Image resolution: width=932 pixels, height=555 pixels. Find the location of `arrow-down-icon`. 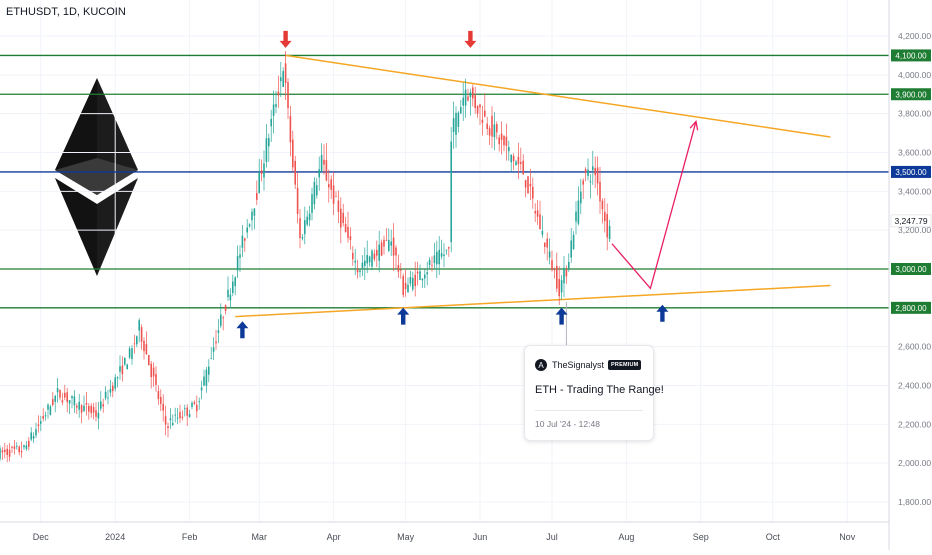

arrow-down-icon is located at coordinates (285, 39).